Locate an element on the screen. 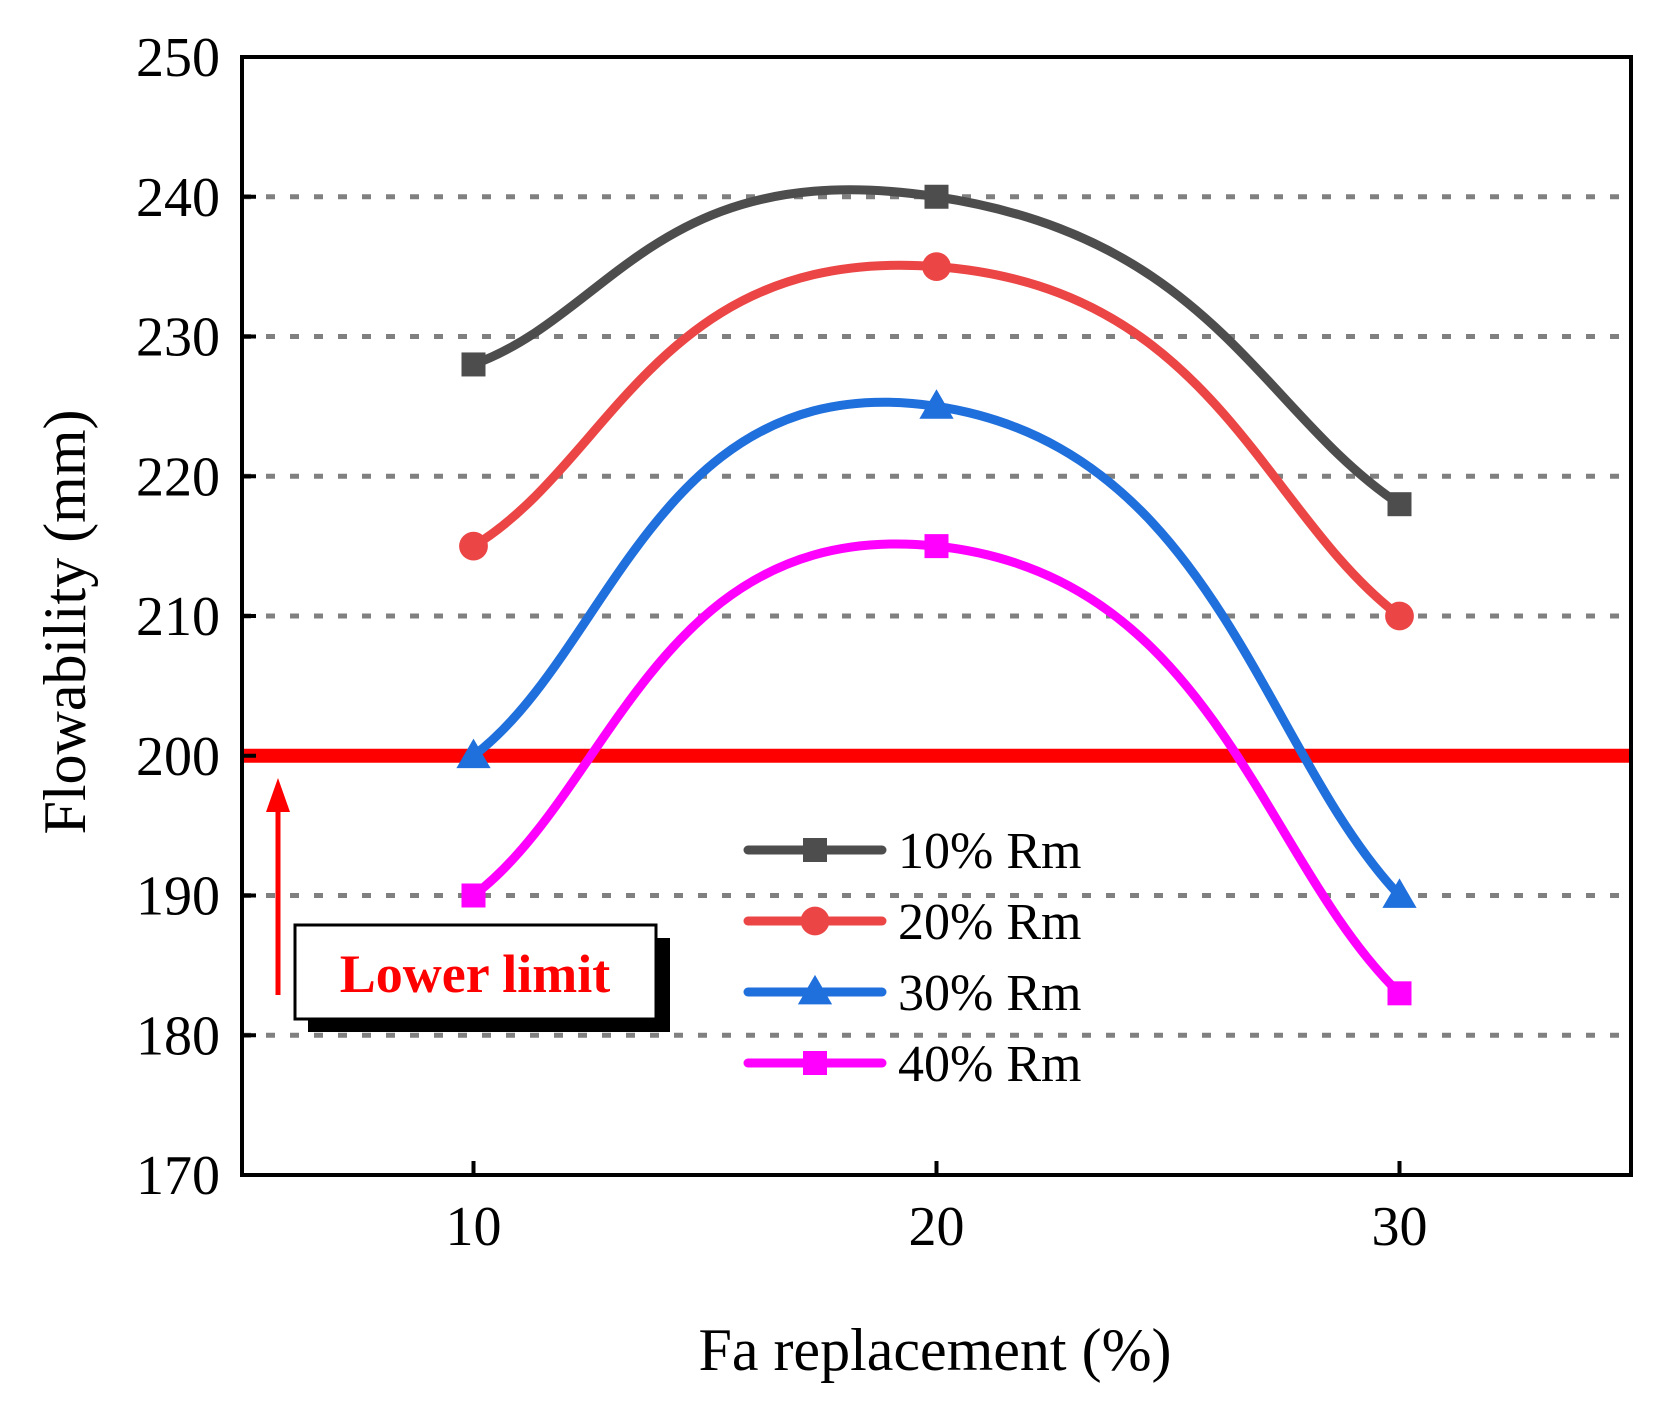  legend-item-4: 40% Rm is located at coordinates (912, 1064).